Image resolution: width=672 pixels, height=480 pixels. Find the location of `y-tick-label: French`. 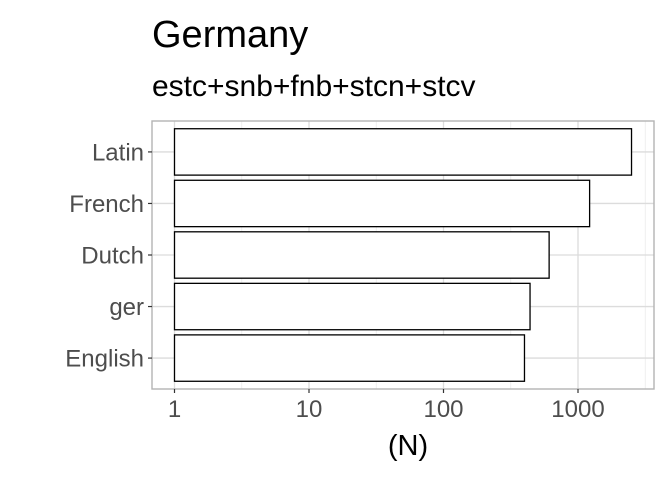

y-tick-label: French is located at coordinates (106, 204).